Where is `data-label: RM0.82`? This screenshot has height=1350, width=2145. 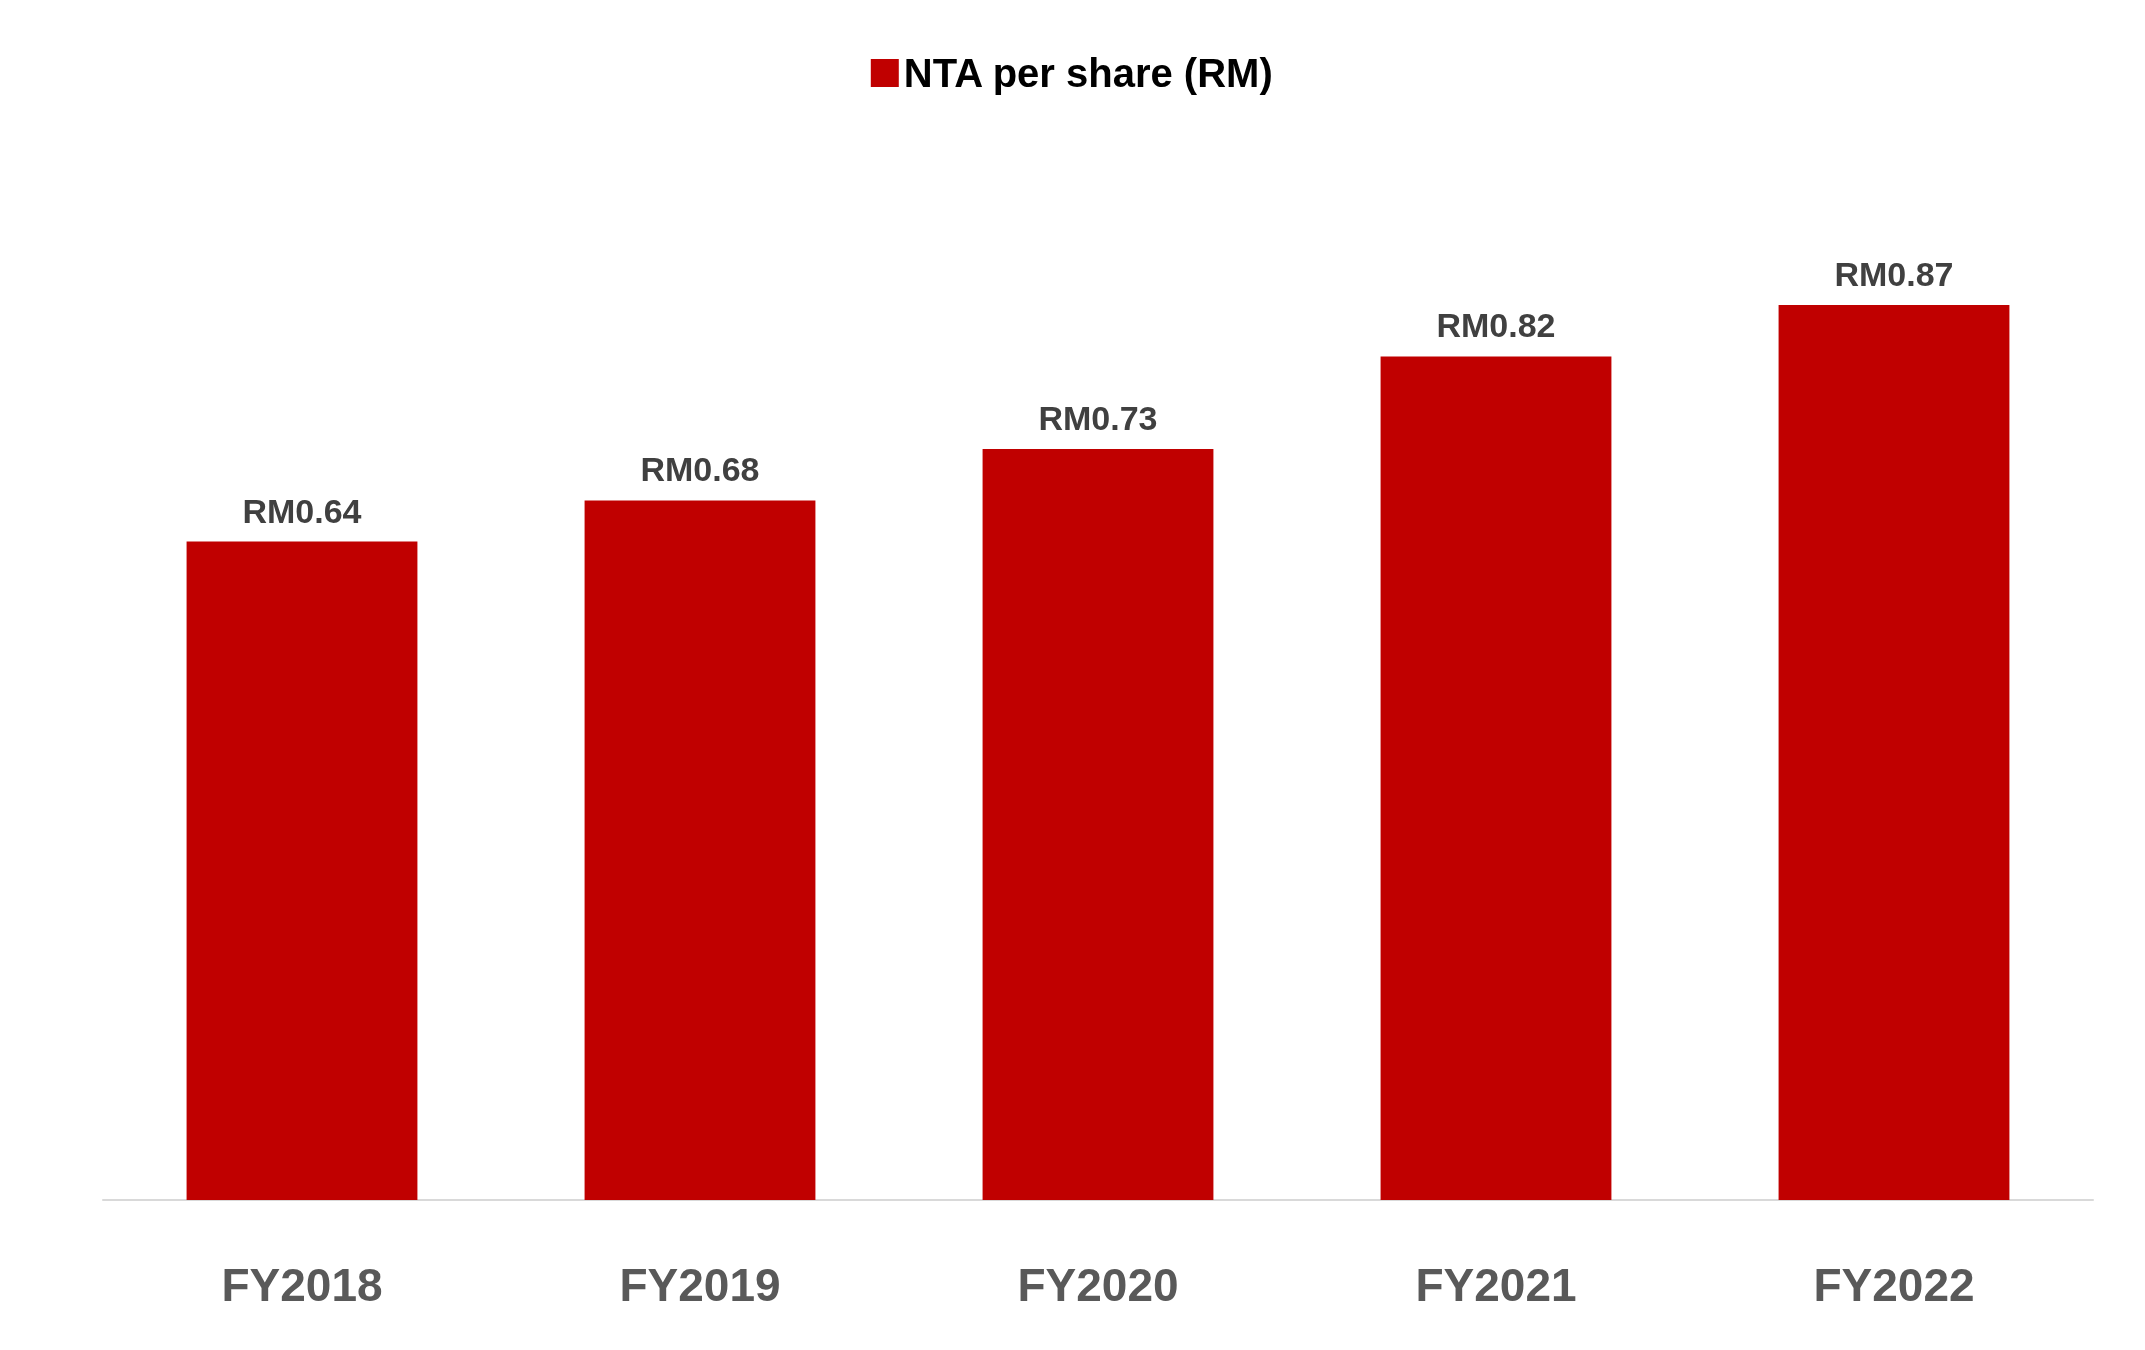
data-label: RM0.82 is located at coordinates (1496, 325).